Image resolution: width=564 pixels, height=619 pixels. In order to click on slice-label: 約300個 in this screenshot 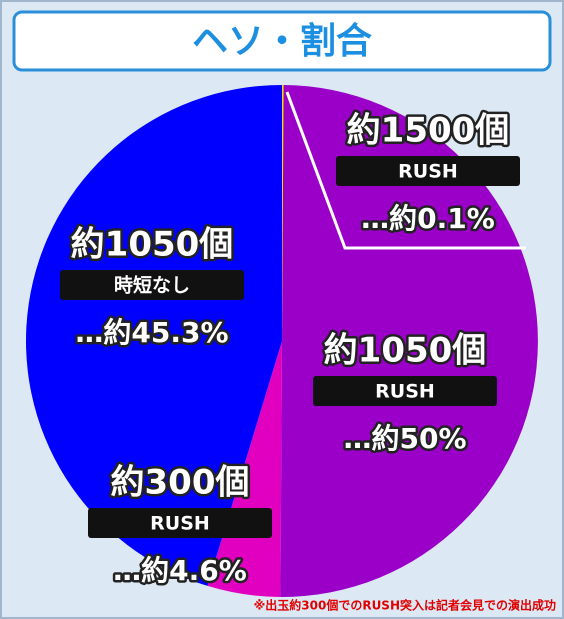, I will do `click(180, 483)`.